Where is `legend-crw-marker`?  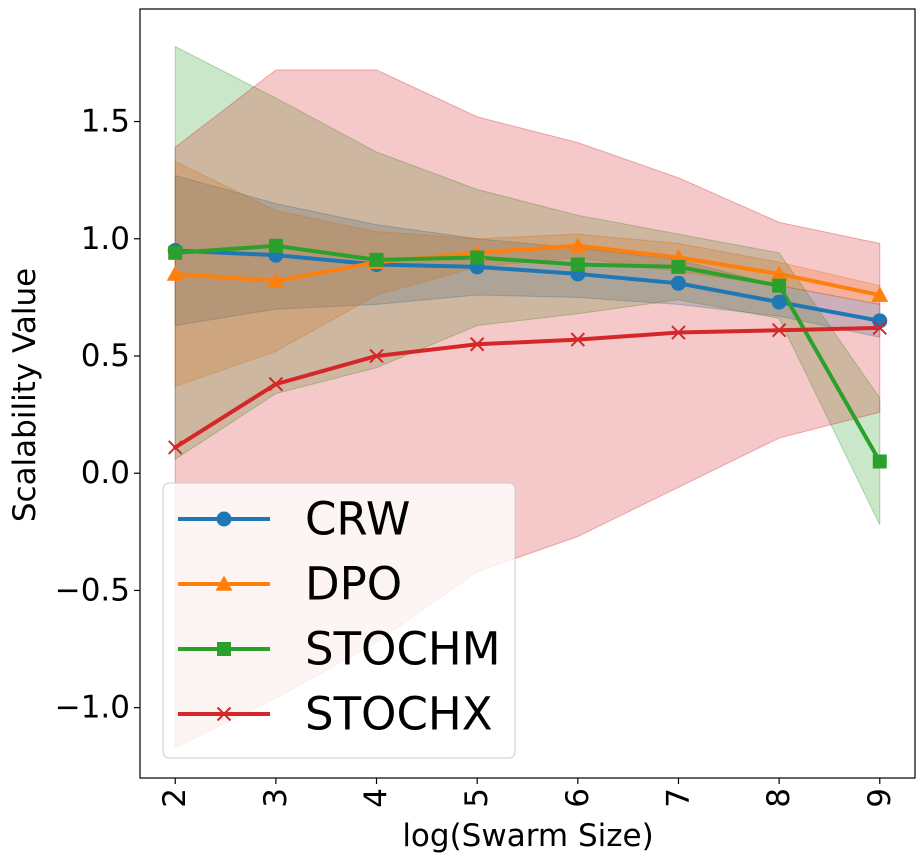 legend-crw-marker is located at coordinates (224, 519).